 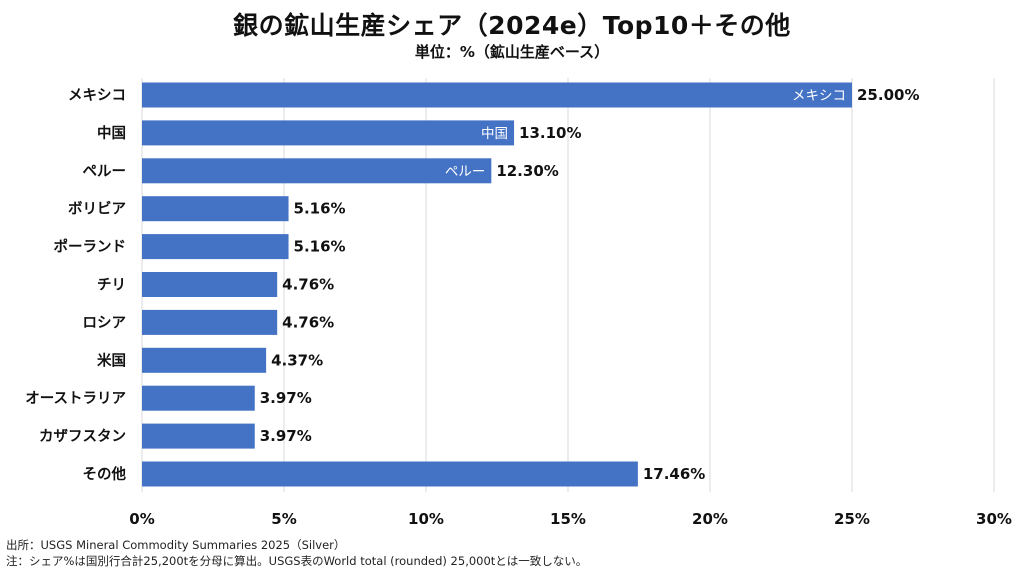 What do you see at coordinates (512, 25) in the screenshot?
I see `chart-title: 銀の鉱山生産シェア（2024e）Top10＋その他` at bounding box center [512, 25].